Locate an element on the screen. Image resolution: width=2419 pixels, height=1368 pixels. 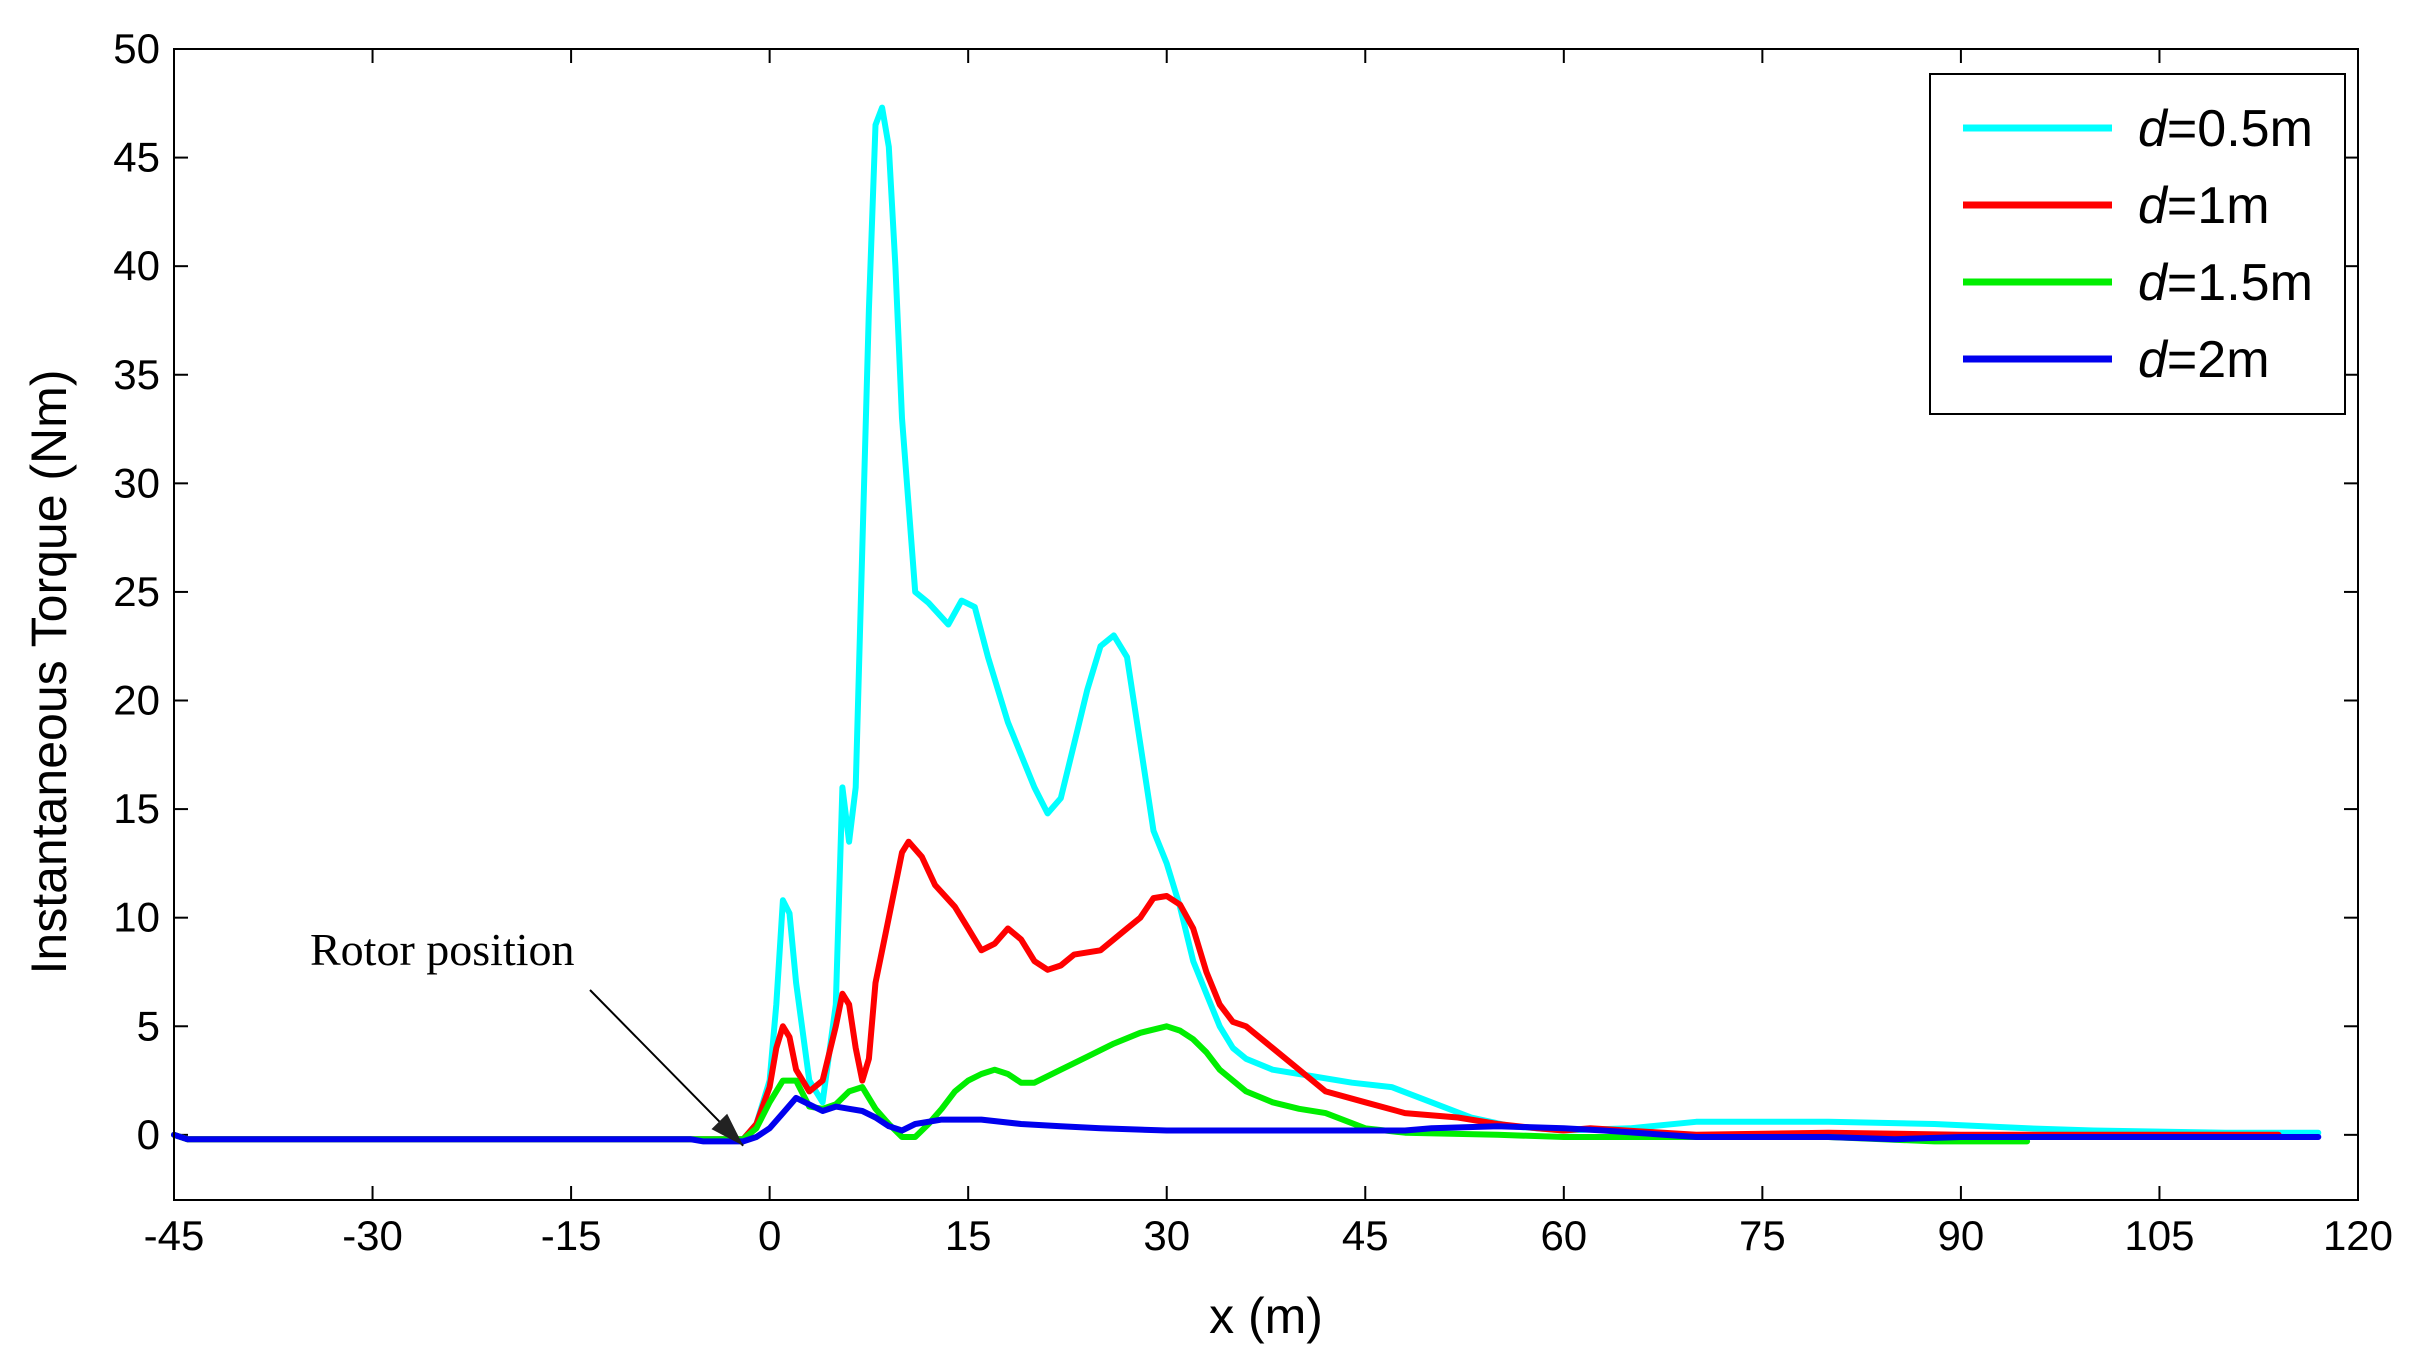
x-tick-label: 0 is located at coordinates (769, 1235).